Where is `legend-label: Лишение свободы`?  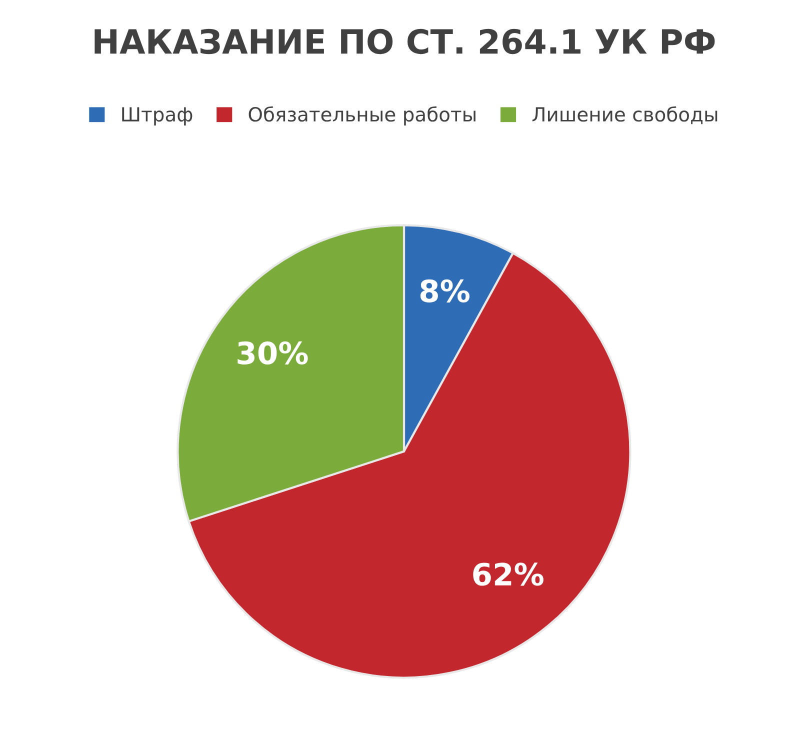
legend-label: Лишение свободы is located at coordinates (625, 115).